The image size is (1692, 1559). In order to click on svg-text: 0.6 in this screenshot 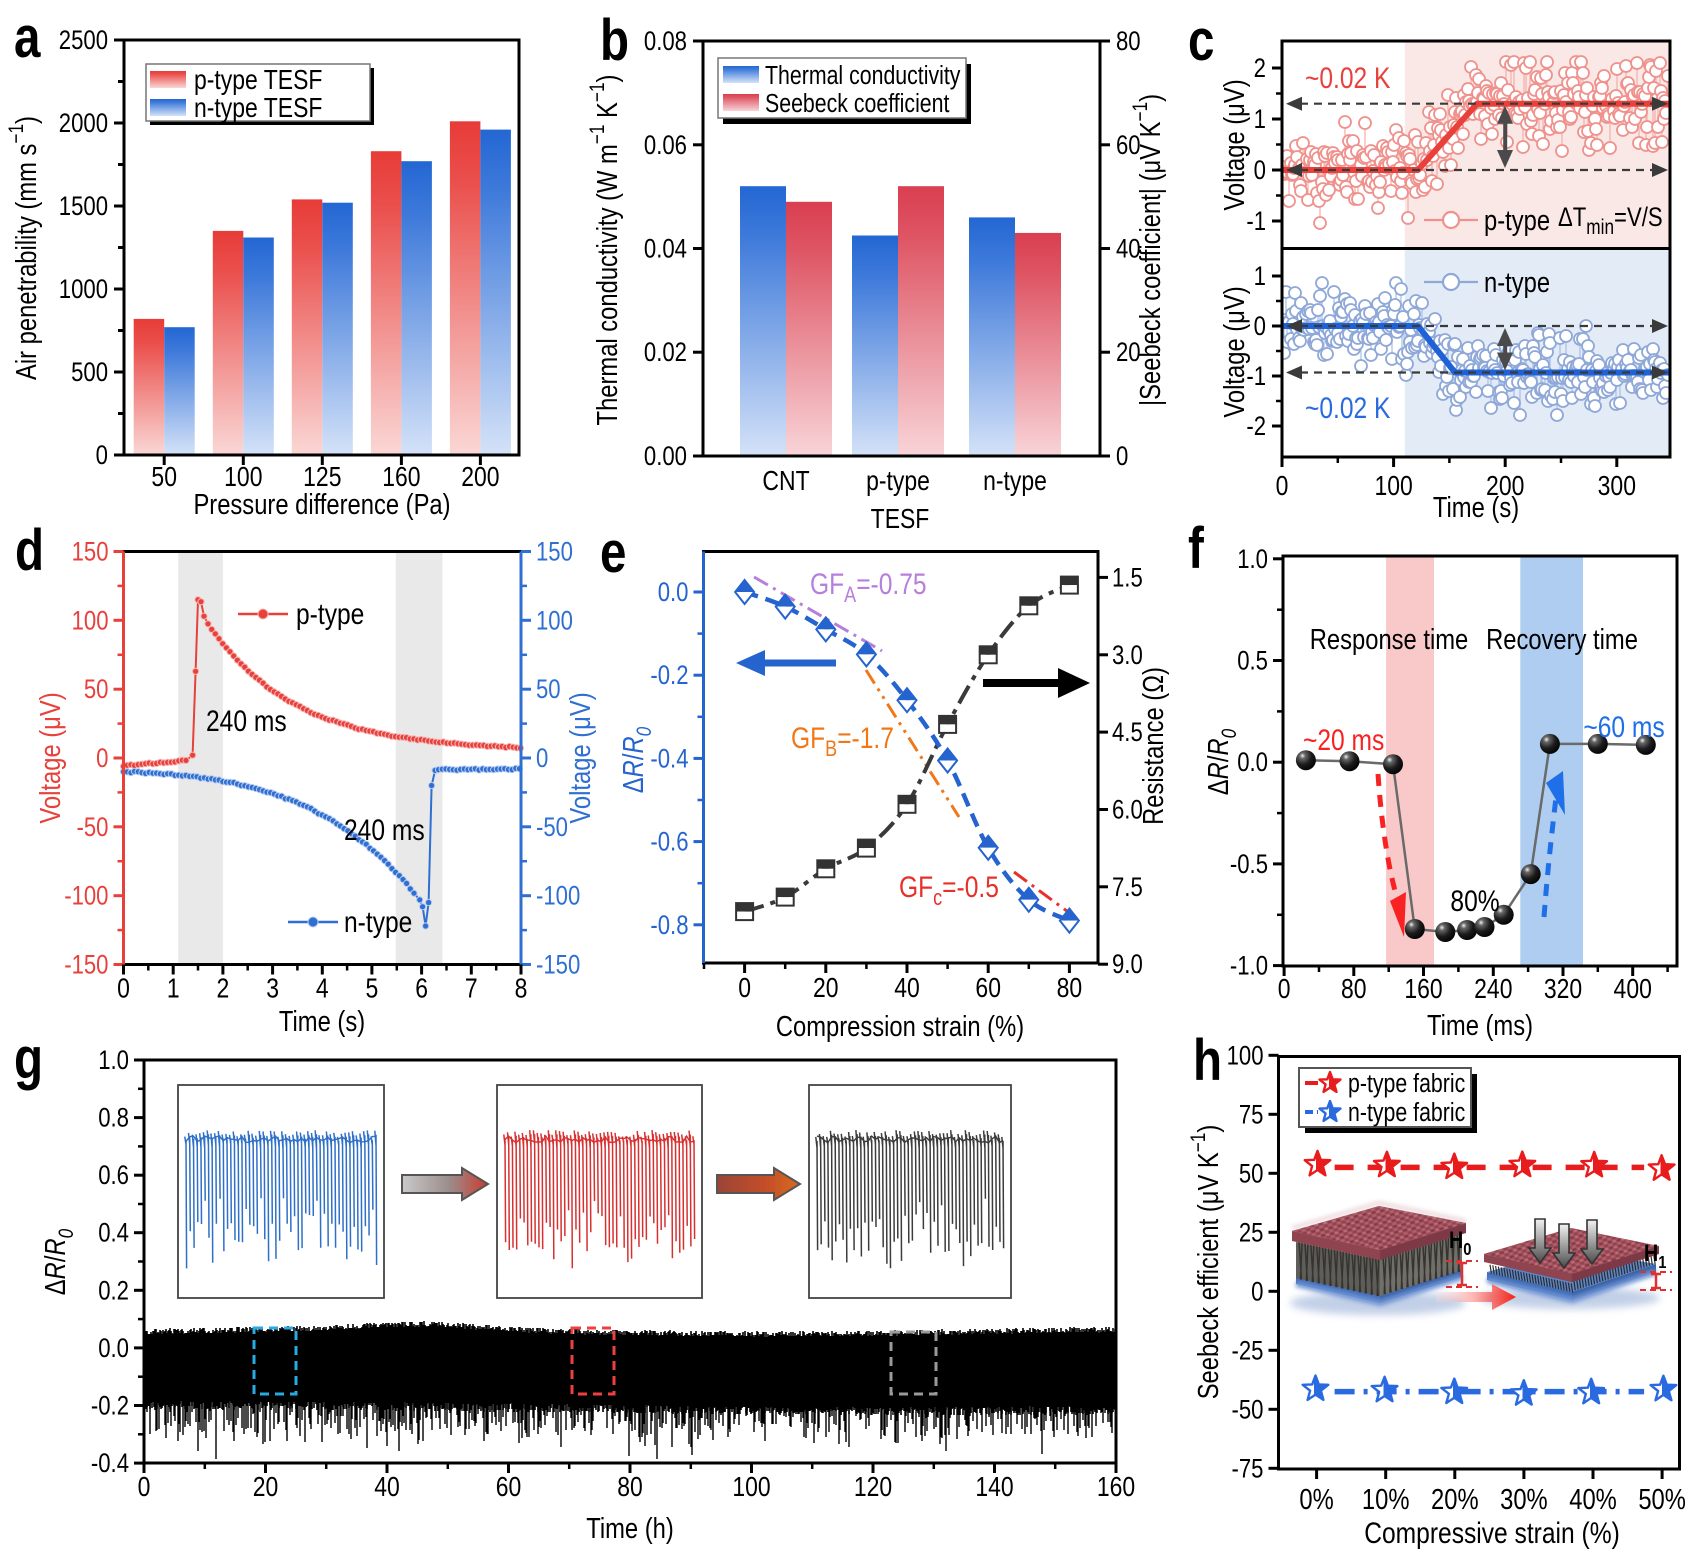, I will do `click(113, 1176)`.